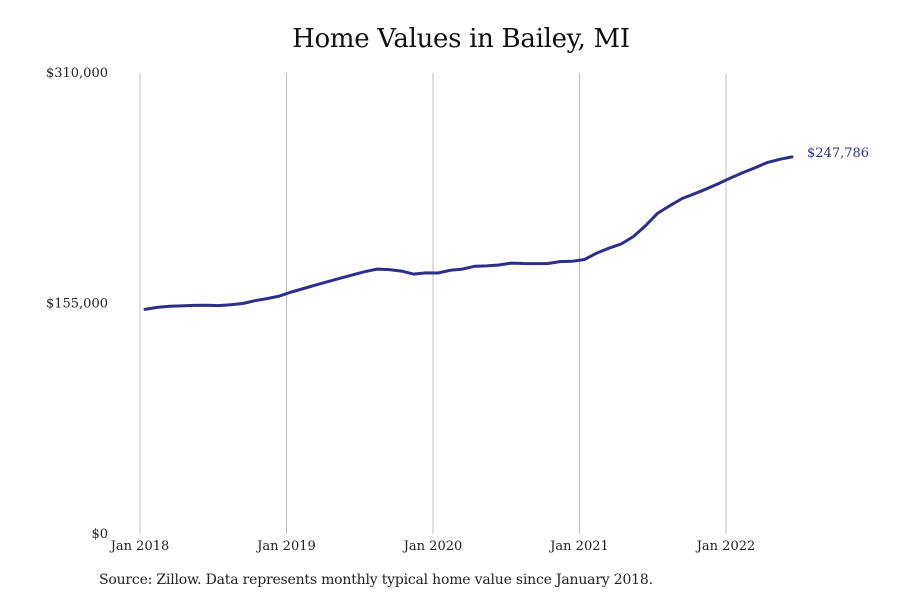 Image resolution: width=900 pixels, height=600 pixels. I want to click on end-label-group: $247,786, so click(838, 153).